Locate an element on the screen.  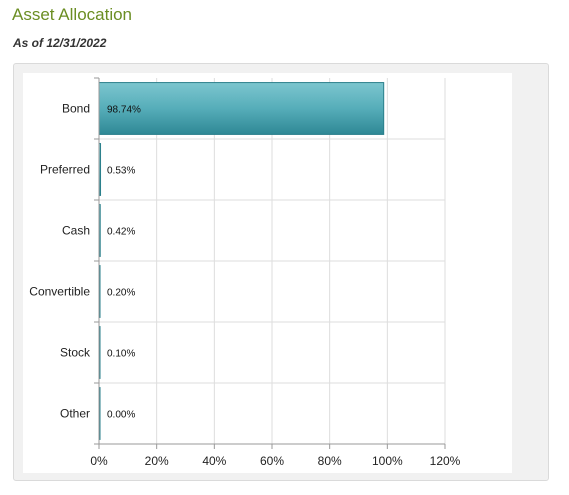
category-label: Preferred is located at coordinates (65, 170).